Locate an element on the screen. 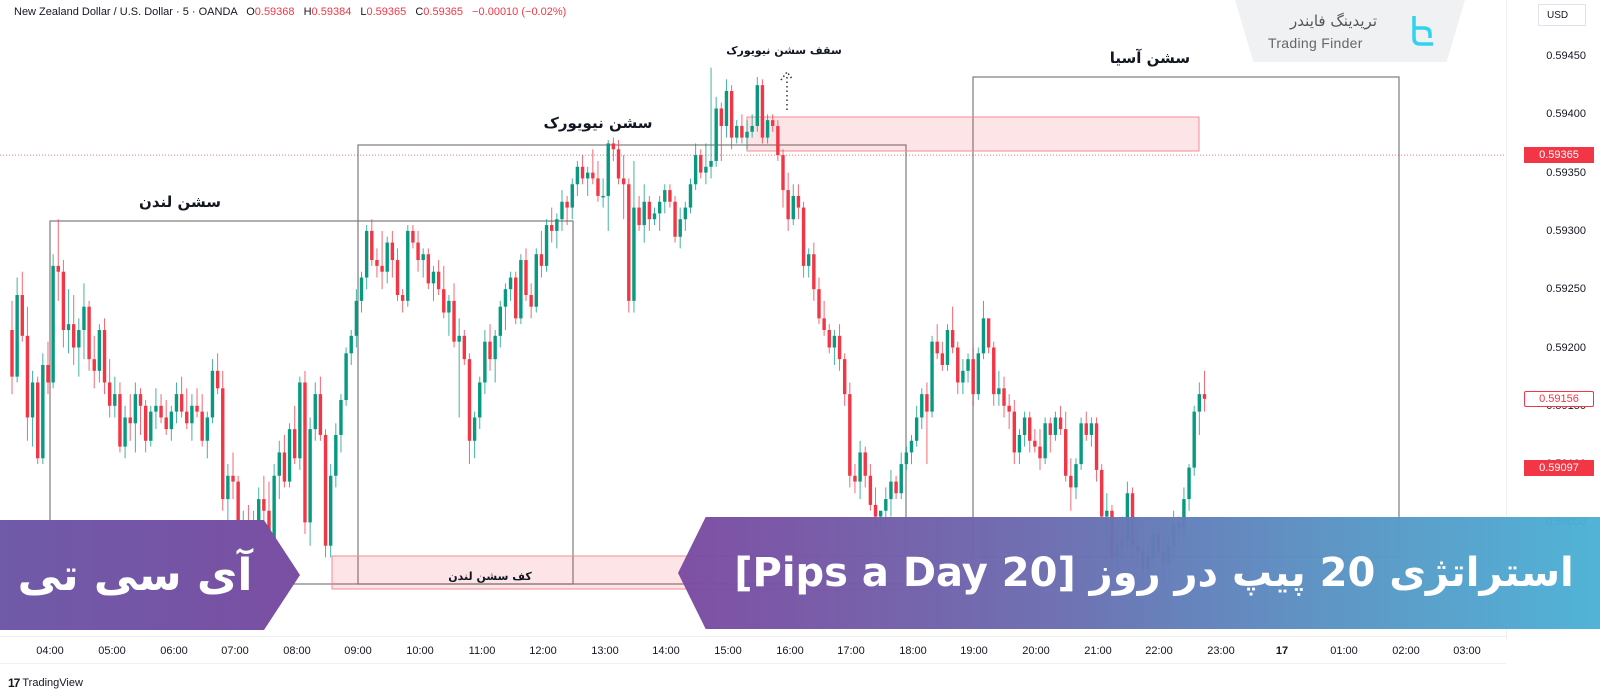 The height and width of the screenshot is (700, 1600). price-marker-tag: 0.59097 is located at coordinates (1559, 467).